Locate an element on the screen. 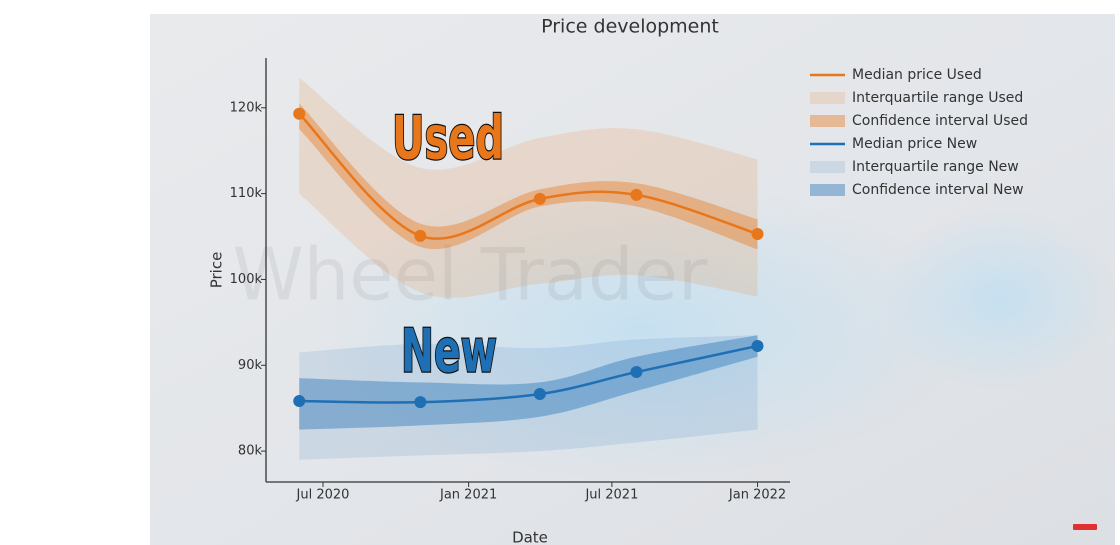 The width and height of the screenshot is (1120, 545). chart-title: Price development is located at coordinates (630, 27).